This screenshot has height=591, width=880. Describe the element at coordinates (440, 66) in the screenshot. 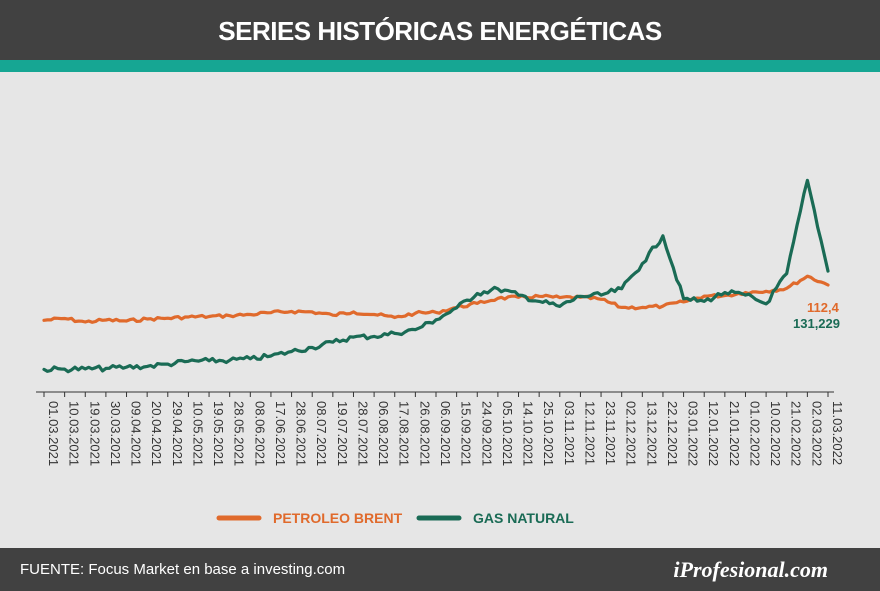

I see `accent-stripe` at that location.